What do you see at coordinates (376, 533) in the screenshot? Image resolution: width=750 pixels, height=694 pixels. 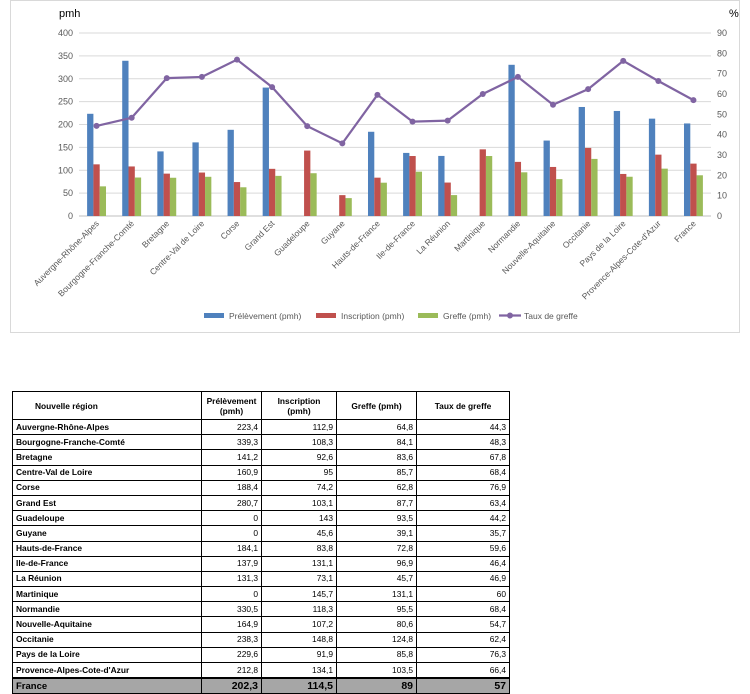 I see `cell-greffe: 39,1` at bounding box center [376, 533].